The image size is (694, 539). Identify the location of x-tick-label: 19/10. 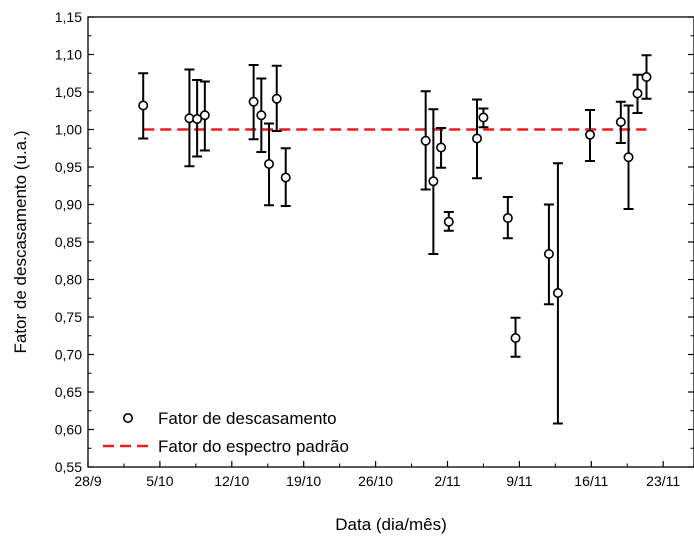
(303, 481).